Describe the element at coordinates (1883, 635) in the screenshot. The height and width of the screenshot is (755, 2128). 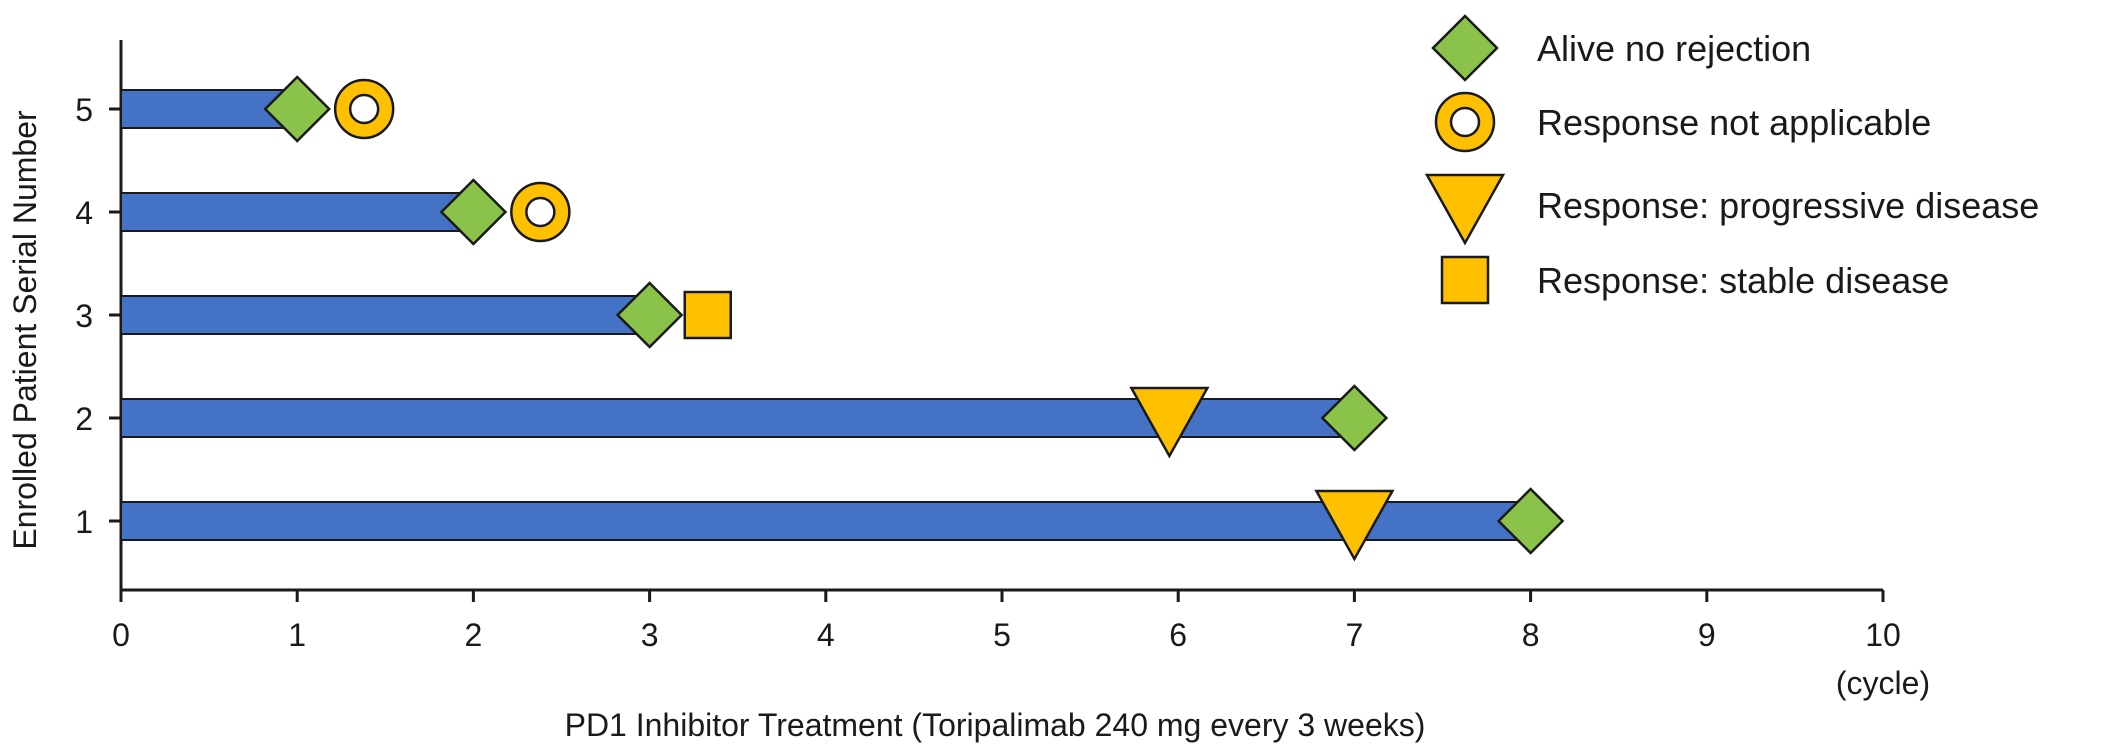
I see `x-tick-label: 10` at that location.